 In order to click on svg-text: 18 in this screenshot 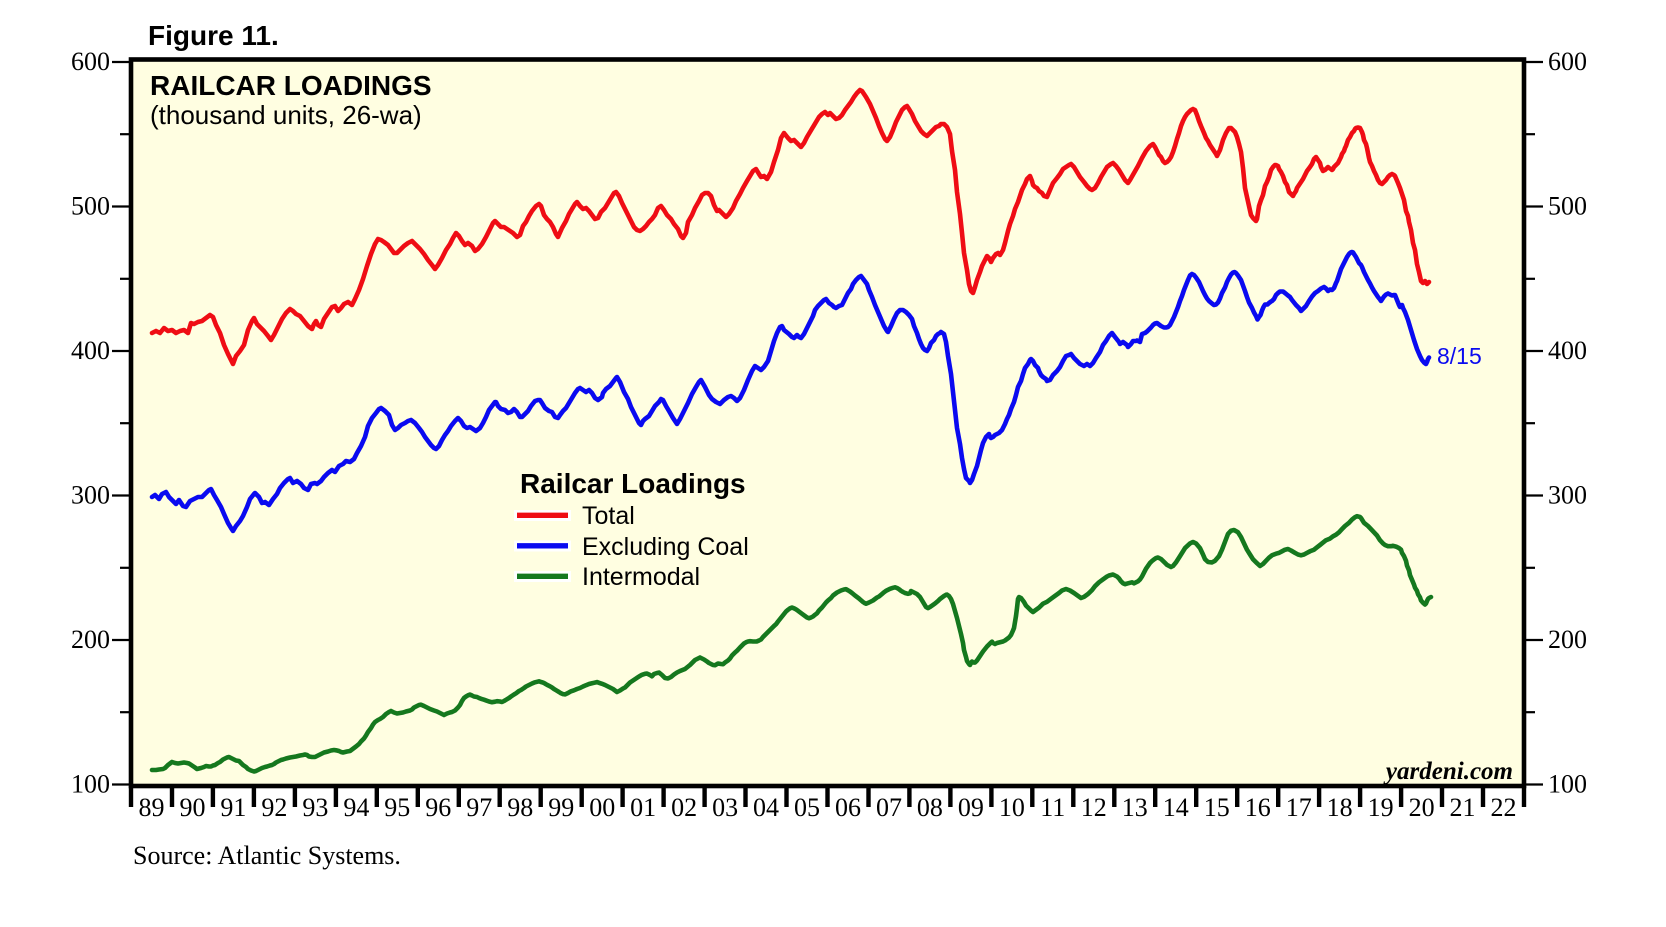, I will do `click(1340, 807)`.